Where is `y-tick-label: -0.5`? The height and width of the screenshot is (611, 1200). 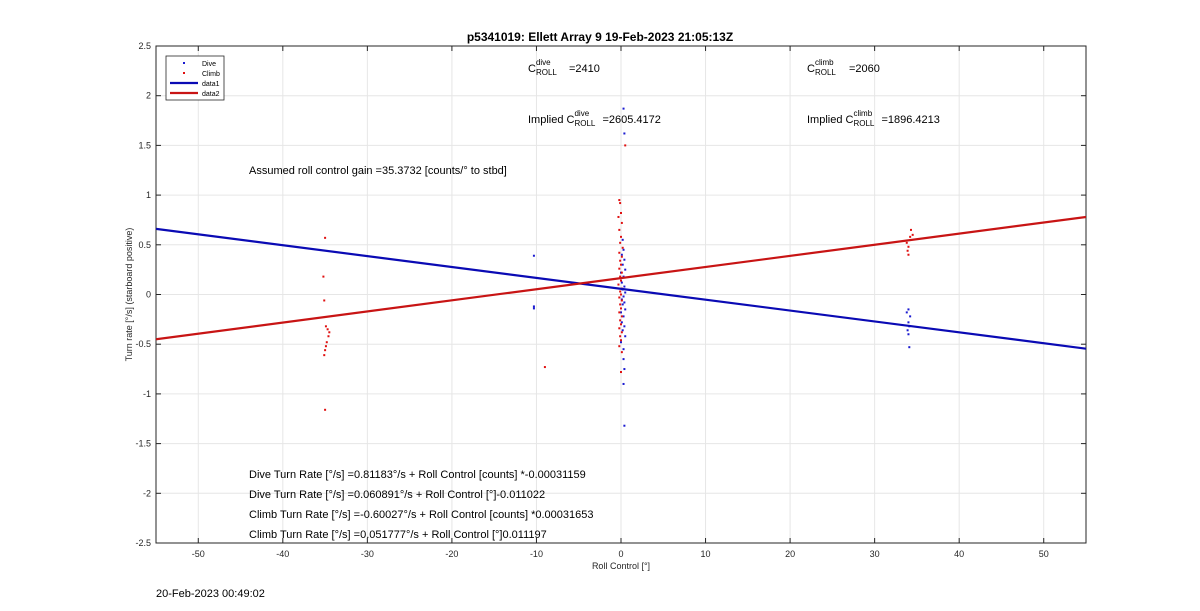 y-tick-label: -0.5 is located at coordinates (143, 344).